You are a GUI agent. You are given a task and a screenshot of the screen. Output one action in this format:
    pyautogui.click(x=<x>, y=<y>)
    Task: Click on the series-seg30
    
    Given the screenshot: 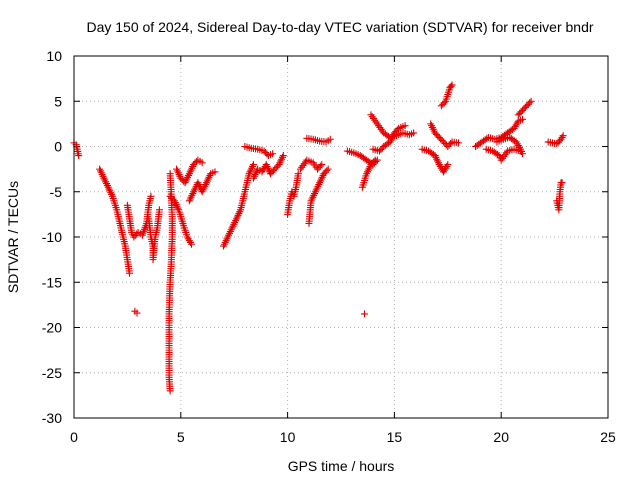 What is the action you would take?
    pyautogui.click(x=559, y=196)
    